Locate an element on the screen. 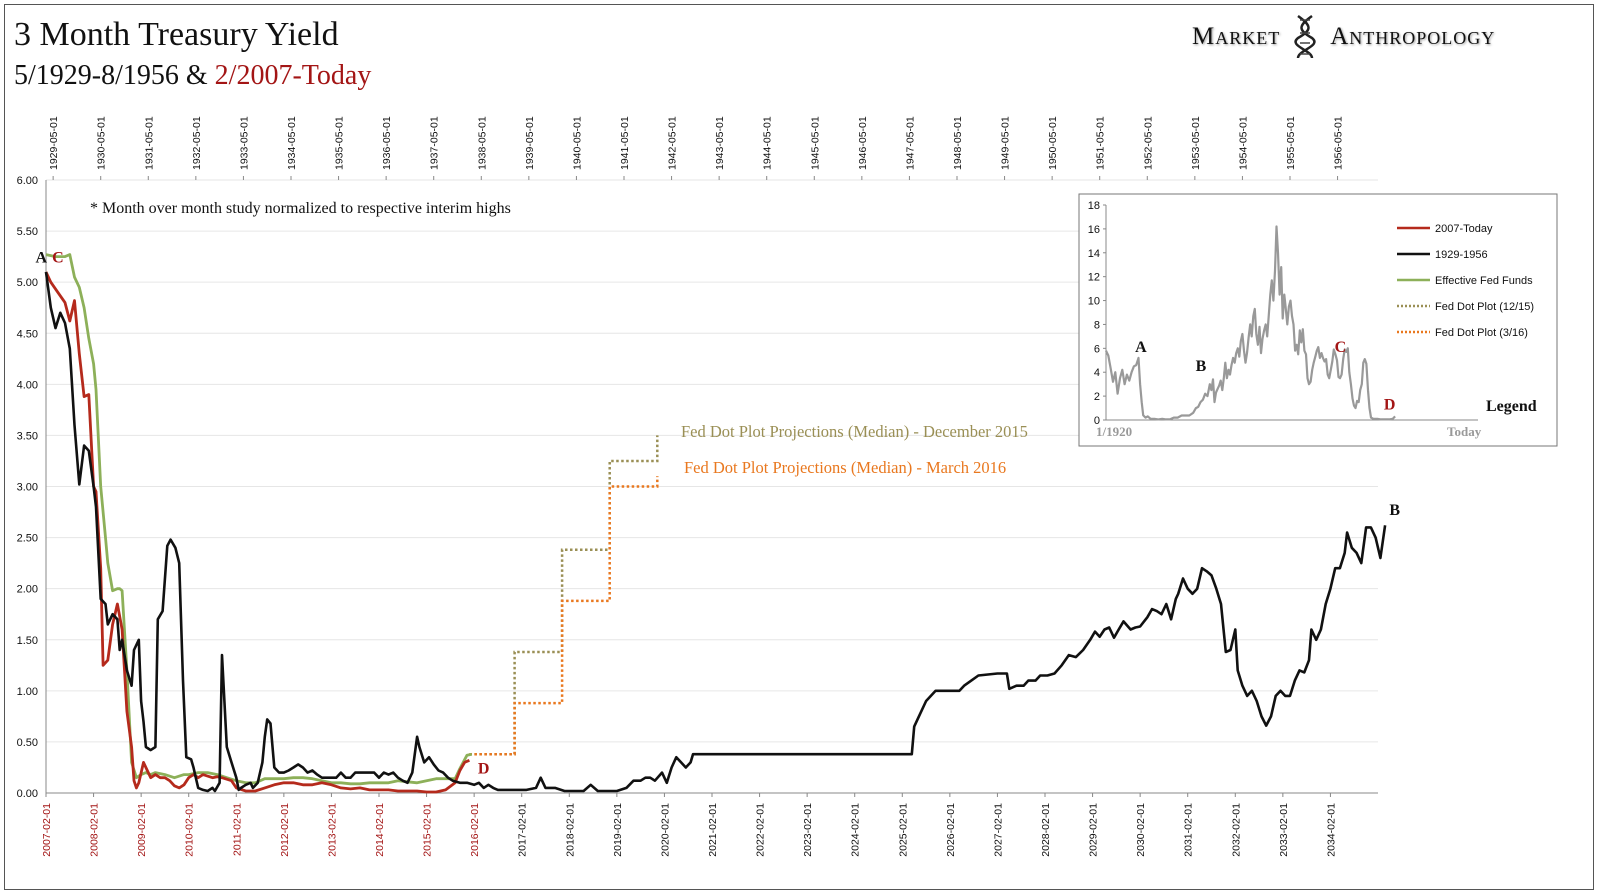 Image resolution: width=1600 pixels, height=896 pixels. top-axis-label: 1932-05-01 is located at coordinates (197, 143).